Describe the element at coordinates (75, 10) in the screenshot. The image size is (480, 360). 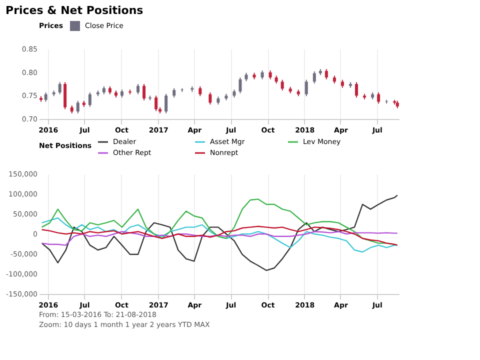
I see `chart-title: Prices & Net Positions` at that location.